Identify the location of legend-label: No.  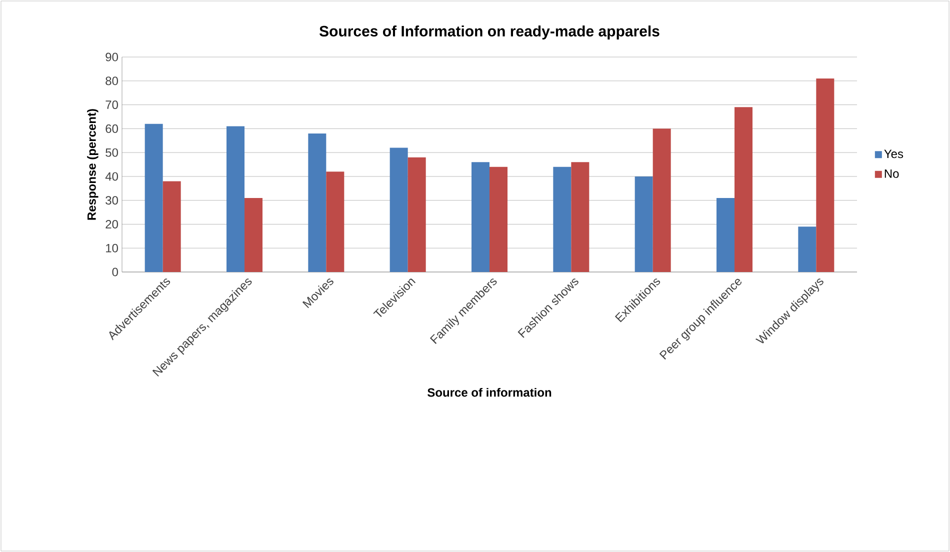
(891, 174).